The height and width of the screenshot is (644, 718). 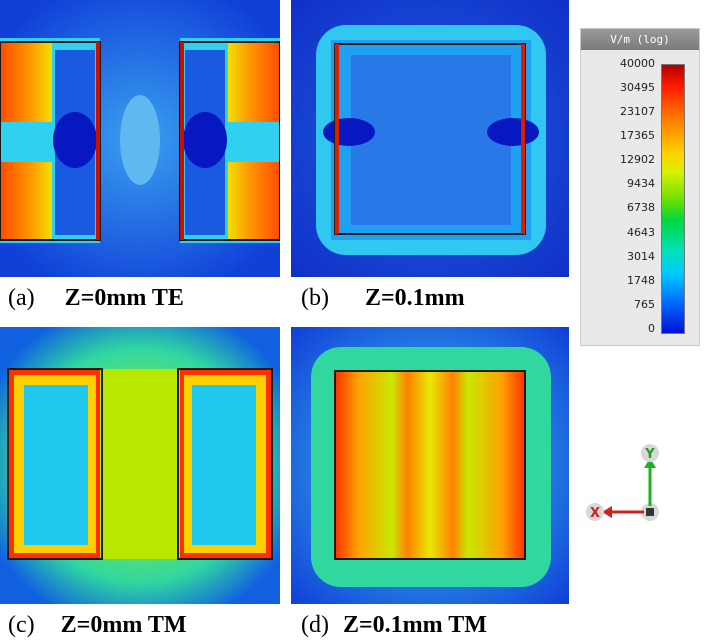 I want to click on colorbar-tick: 3014, so click(x=641, y=256).